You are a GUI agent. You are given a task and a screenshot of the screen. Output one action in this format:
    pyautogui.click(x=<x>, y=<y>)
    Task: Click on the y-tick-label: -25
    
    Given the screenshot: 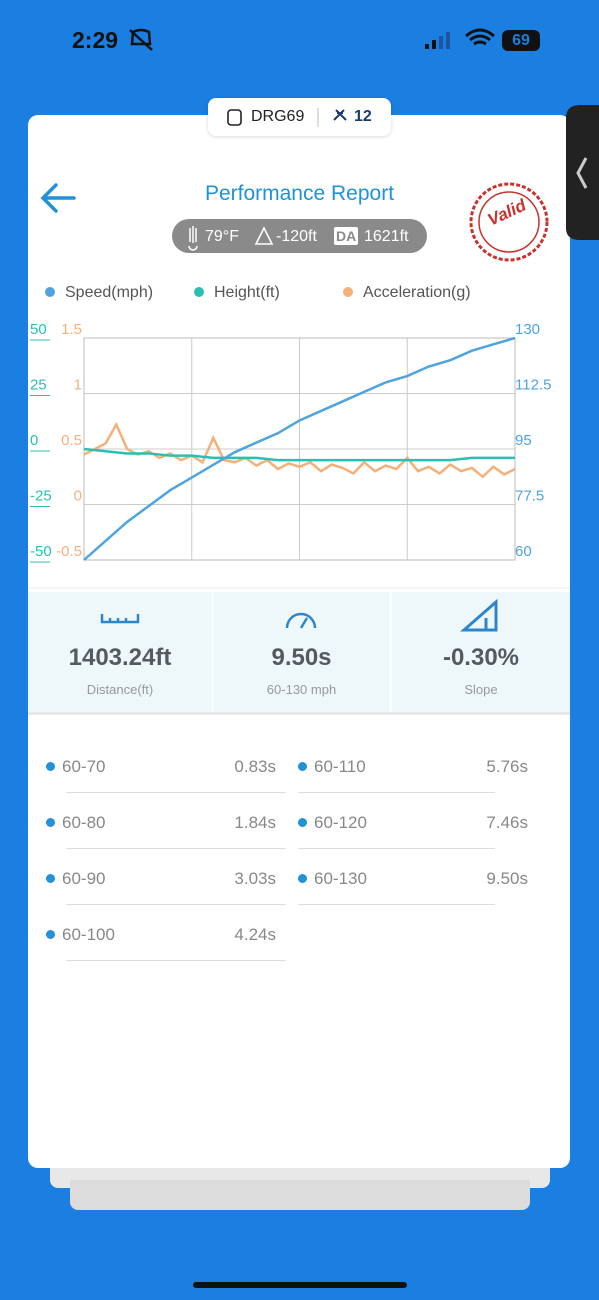 What is the action you would take?
    pyautogui.click(x=41, y=495)
    